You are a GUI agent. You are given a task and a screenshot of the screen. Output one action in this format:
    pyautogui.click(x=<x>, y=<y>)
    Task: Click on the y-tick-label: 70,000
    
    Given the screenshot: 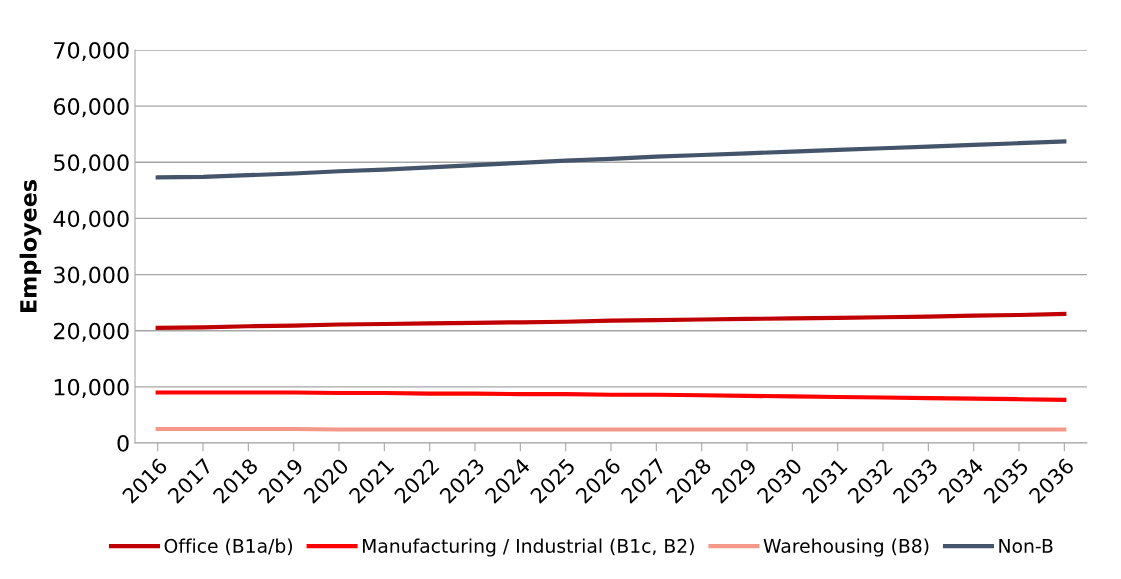 What is the action you would take?
    pyautogui.click(x=91, y=51)
    